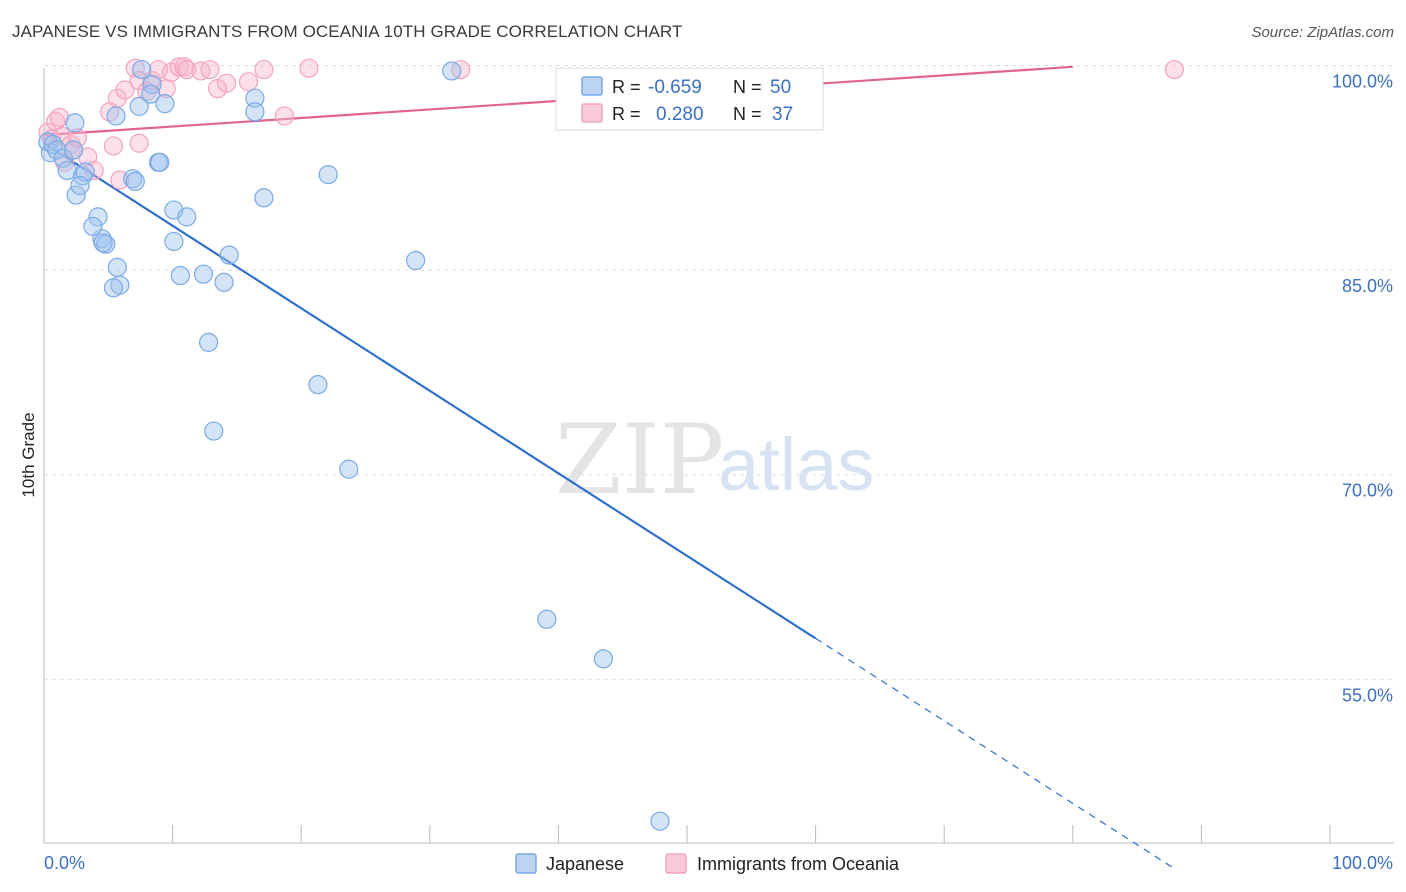 Image resolution: width=1406 pixels, height=892 pixels. What do you see at coordinates (1367, 491) in the screenshot?
I see `y-tick-label-2: 70.0%` at bounding box center [1367, 491].